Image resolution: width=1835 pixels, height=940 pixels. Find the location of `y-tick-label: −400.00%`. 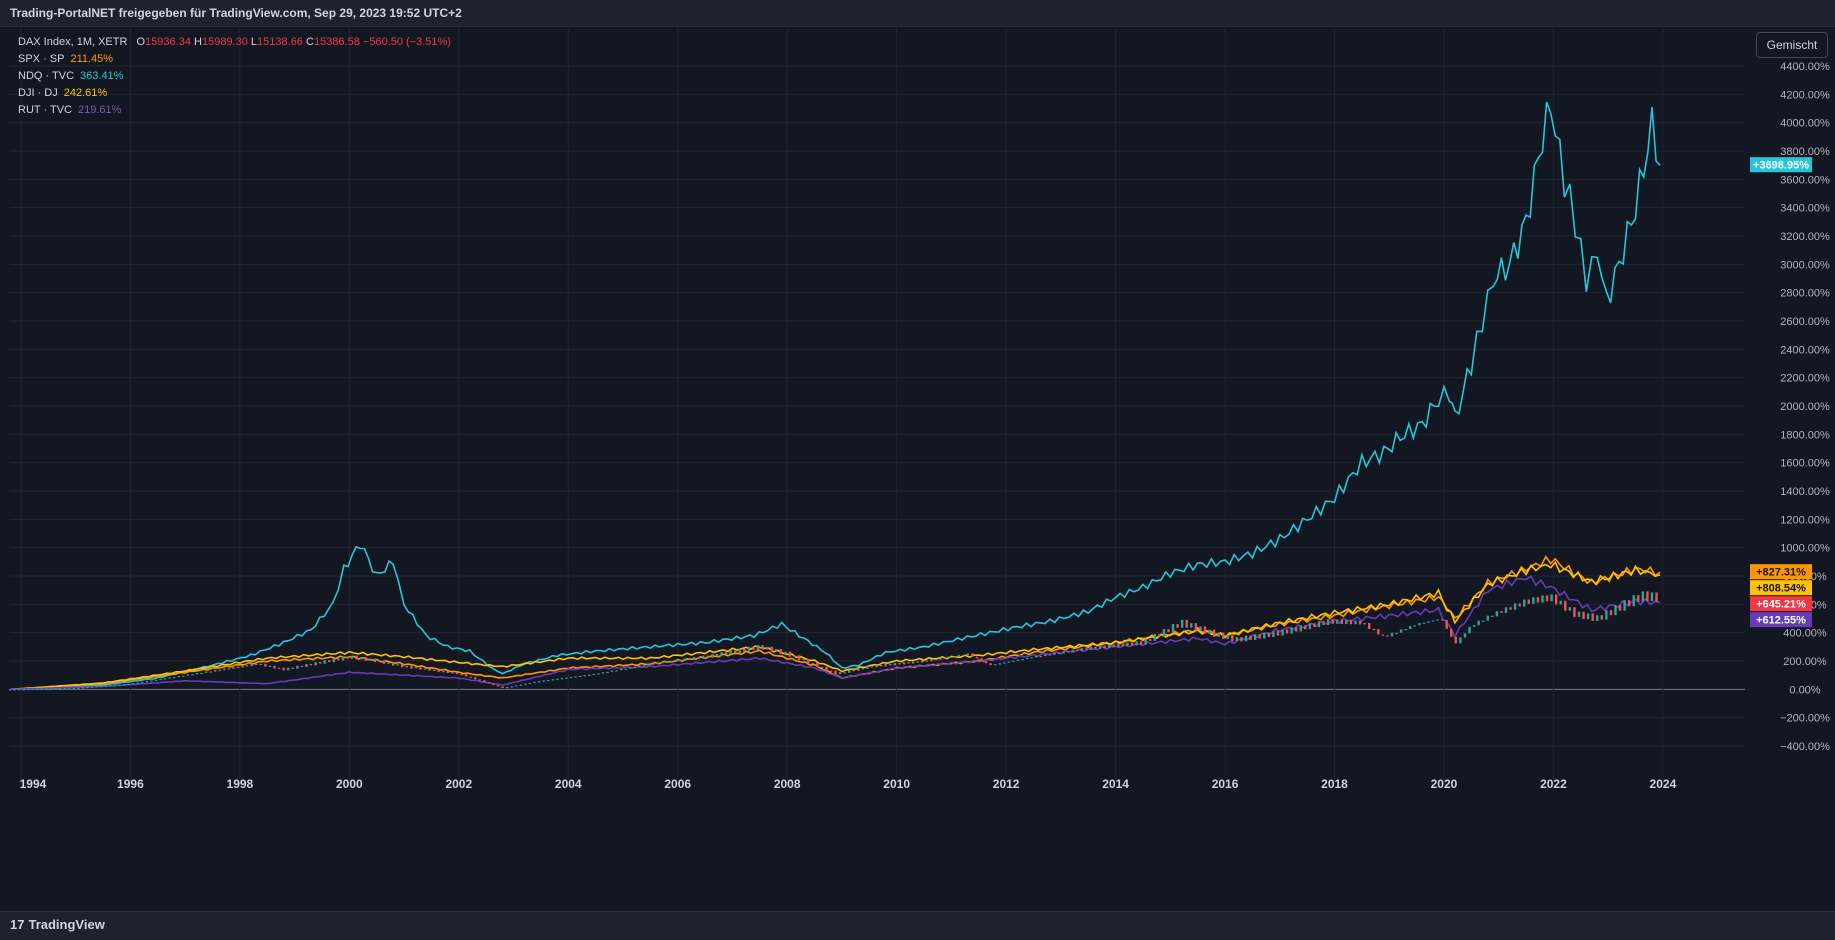

y-tick-label: −400.00% is located at coordinates (1805, 747).